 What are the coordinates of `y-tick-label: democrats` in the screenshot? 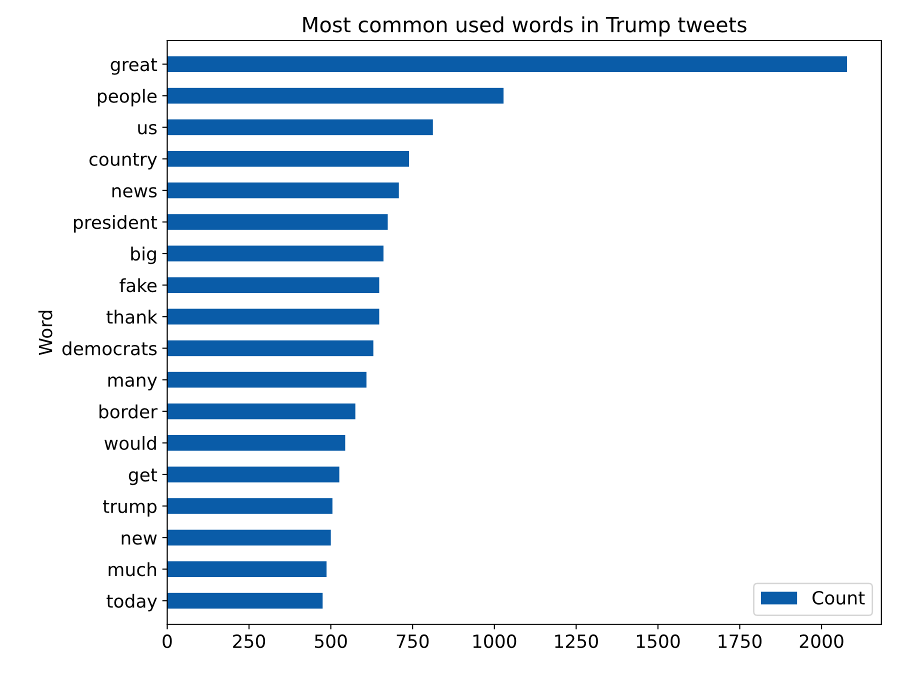 It's located at (109, 348).